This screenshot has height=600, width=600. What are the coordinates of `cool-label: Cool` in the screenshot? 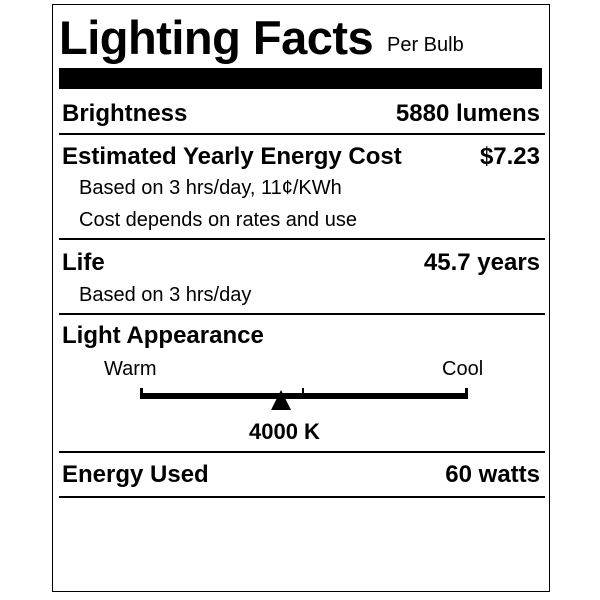 It's located at (463, 369).